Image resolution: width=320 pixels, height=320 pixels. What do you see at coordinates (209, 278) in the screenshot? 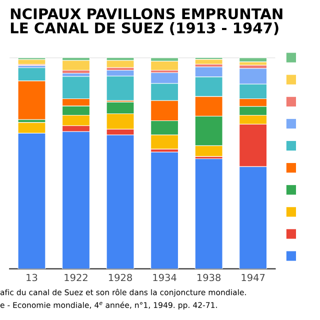
I see `x-tick-label: 1938` at bounding box center [209, 278].